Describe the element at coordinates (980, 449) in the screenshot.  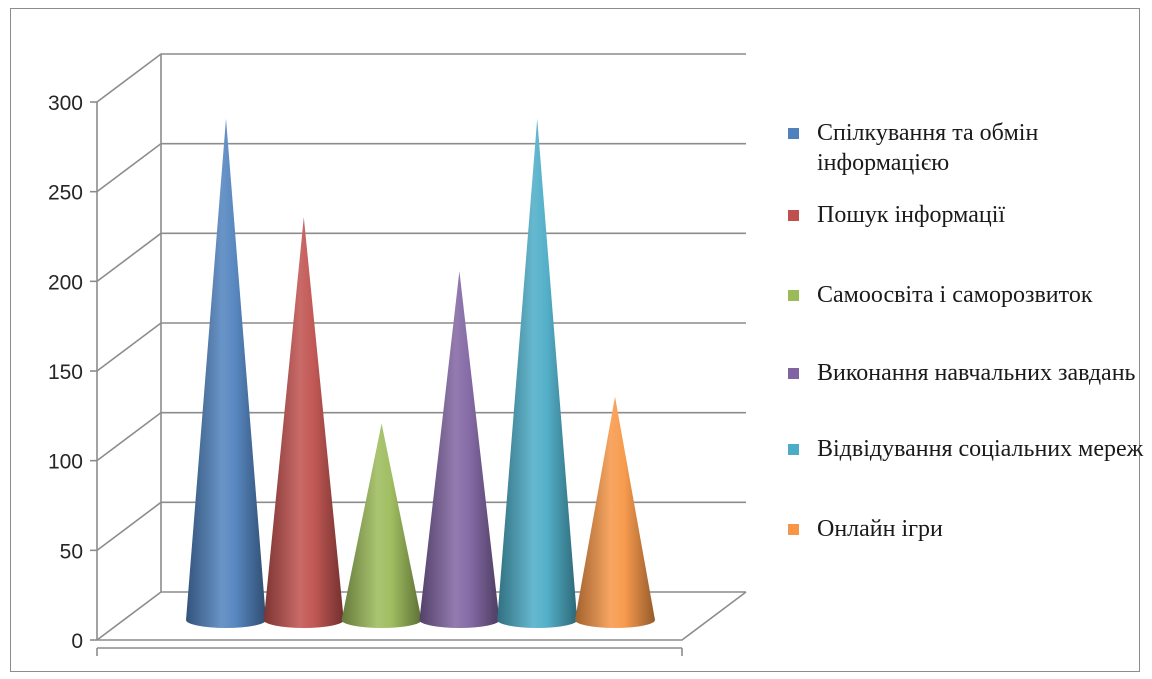
I see `legend-label: Відвідування соціальних мереж` at that location.